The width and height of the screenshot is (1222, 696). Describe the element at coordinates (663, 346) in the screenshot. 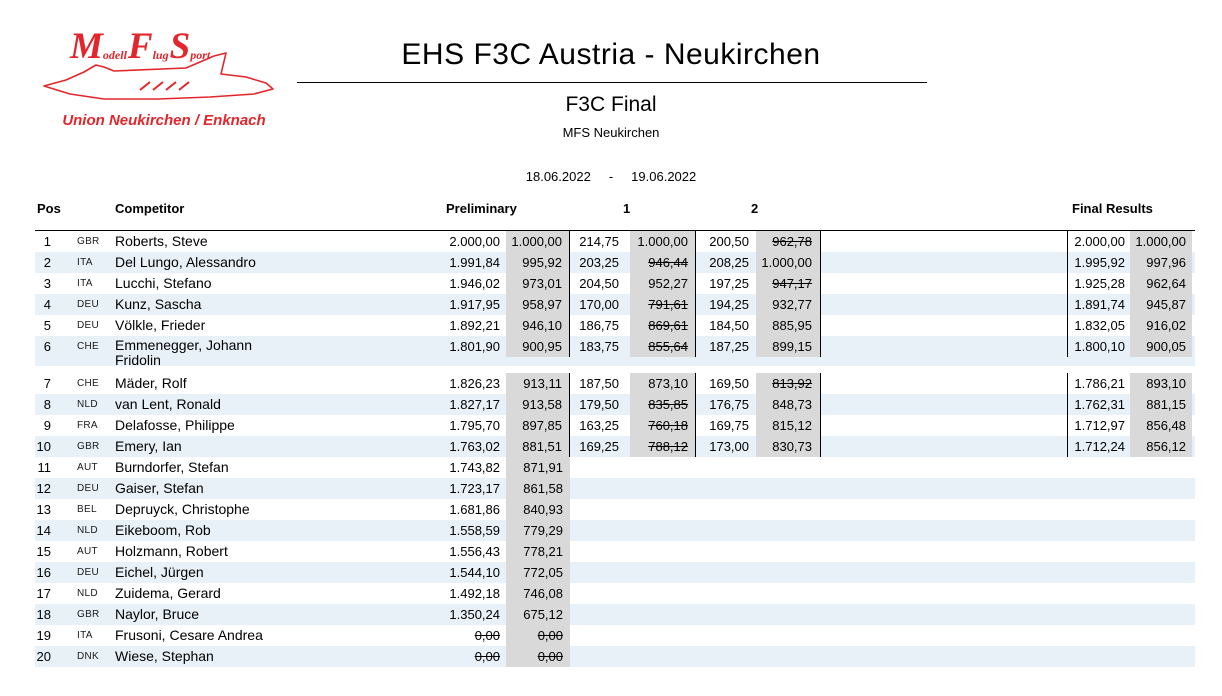

I see `round1-norm-cell: 855,64` at that location.